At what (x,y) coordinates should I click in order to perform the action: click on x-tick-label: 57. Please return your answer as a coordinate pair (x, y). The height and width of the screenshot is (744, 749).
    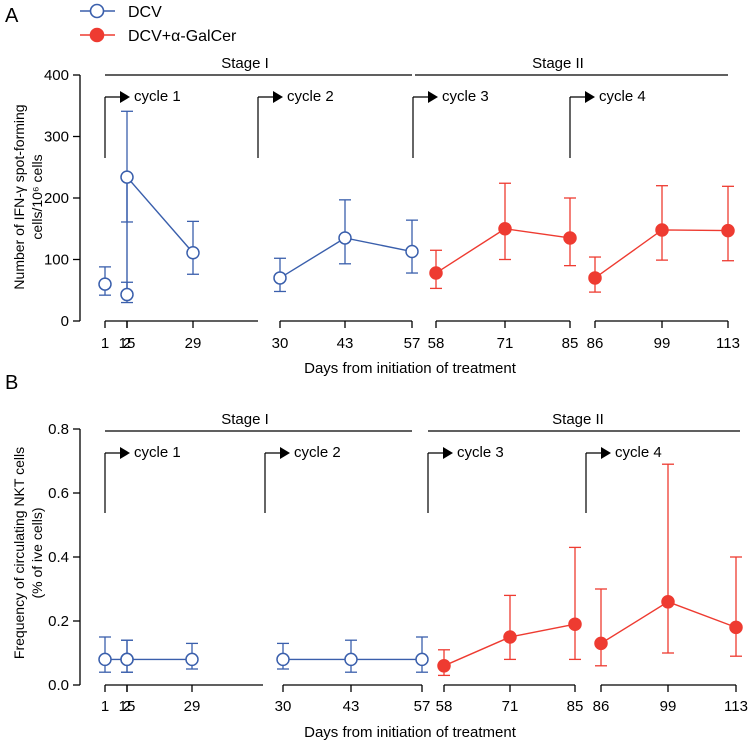
    Looking at the image, I should click on (422, 706).